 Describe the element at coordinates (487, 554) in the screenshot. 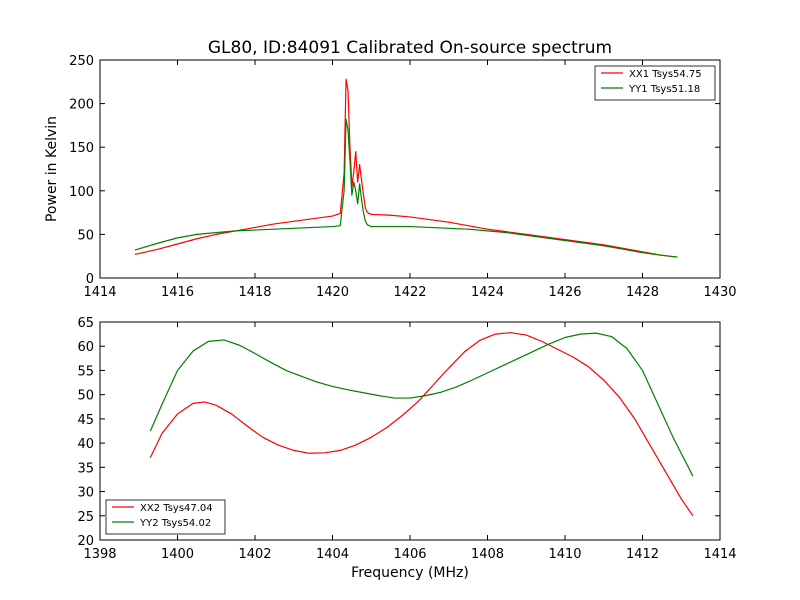

I see `x-tick-label: 1408` at that location.